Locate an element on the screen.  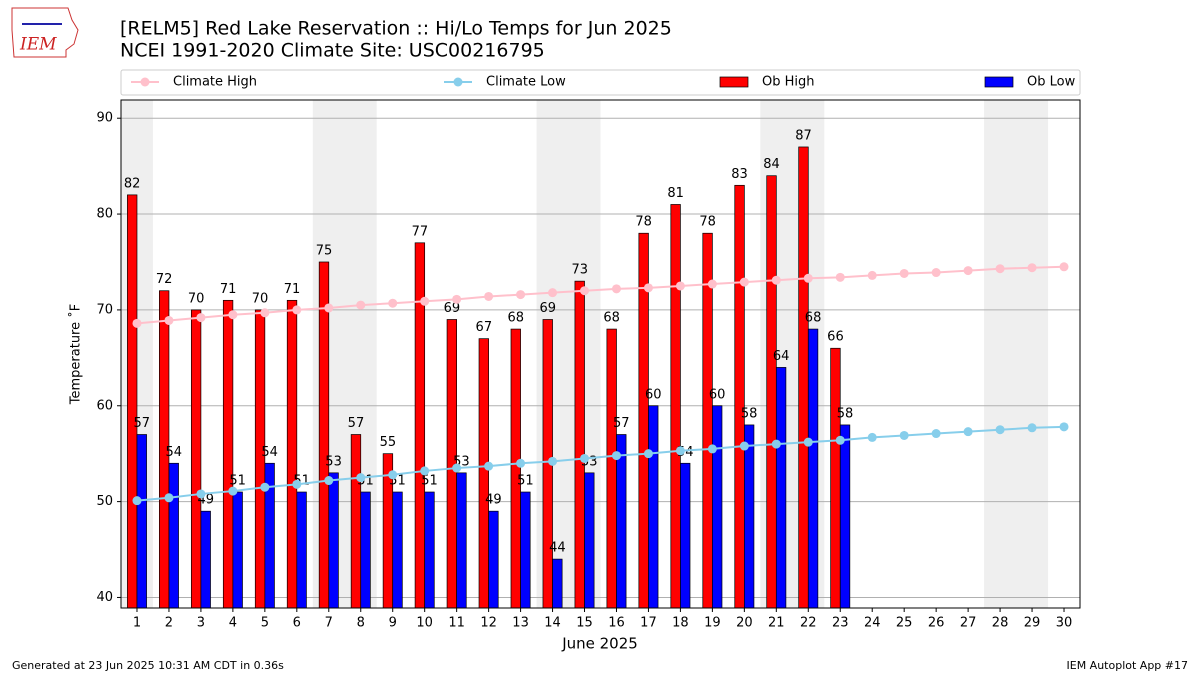
x-tick-label: 12 is located at coordinates (488, 623).